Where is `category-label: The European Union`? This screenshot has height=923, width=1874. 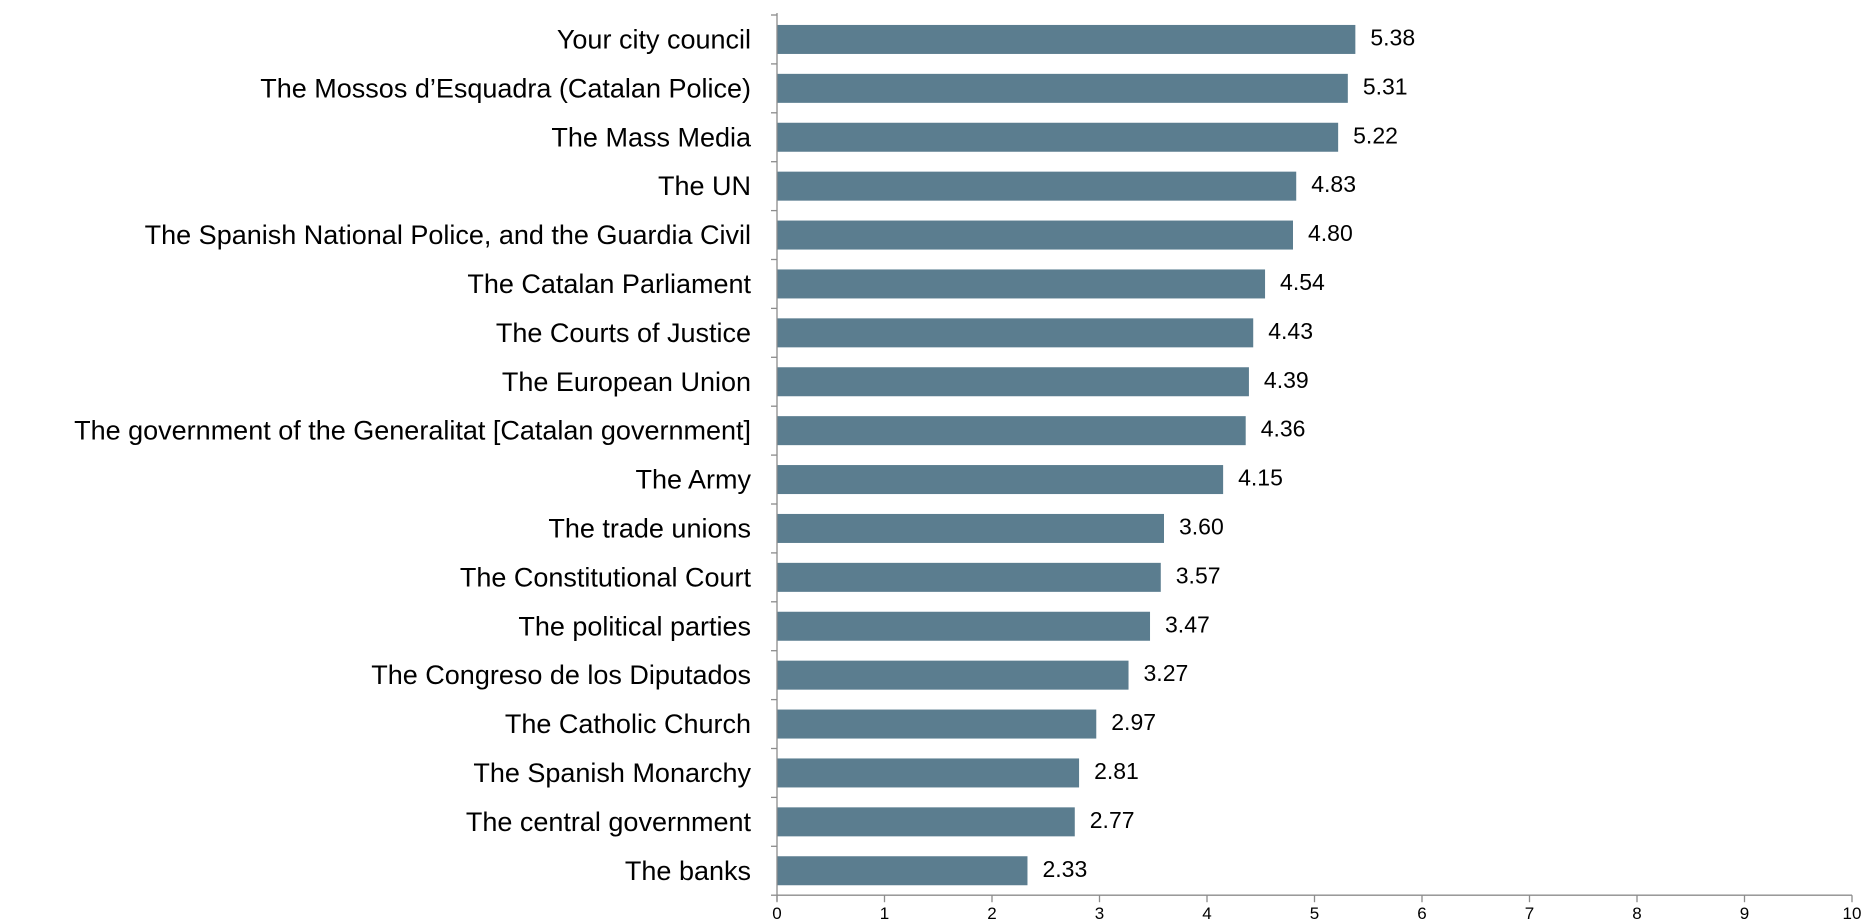 category-label: The European Union is located at coordinates (626, 382).